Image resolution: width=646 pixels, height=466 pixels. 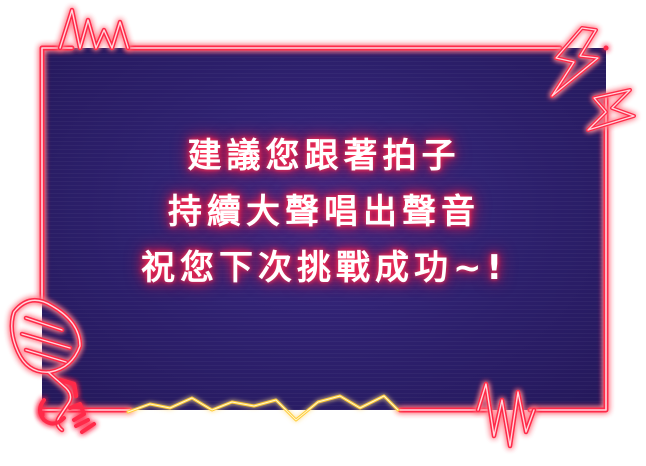 What do you see at coordinates (324, 268) in the screenshot?
I see `message-line-3: 祝您下次挑戰成功~!` at bounding box center [324, 268].